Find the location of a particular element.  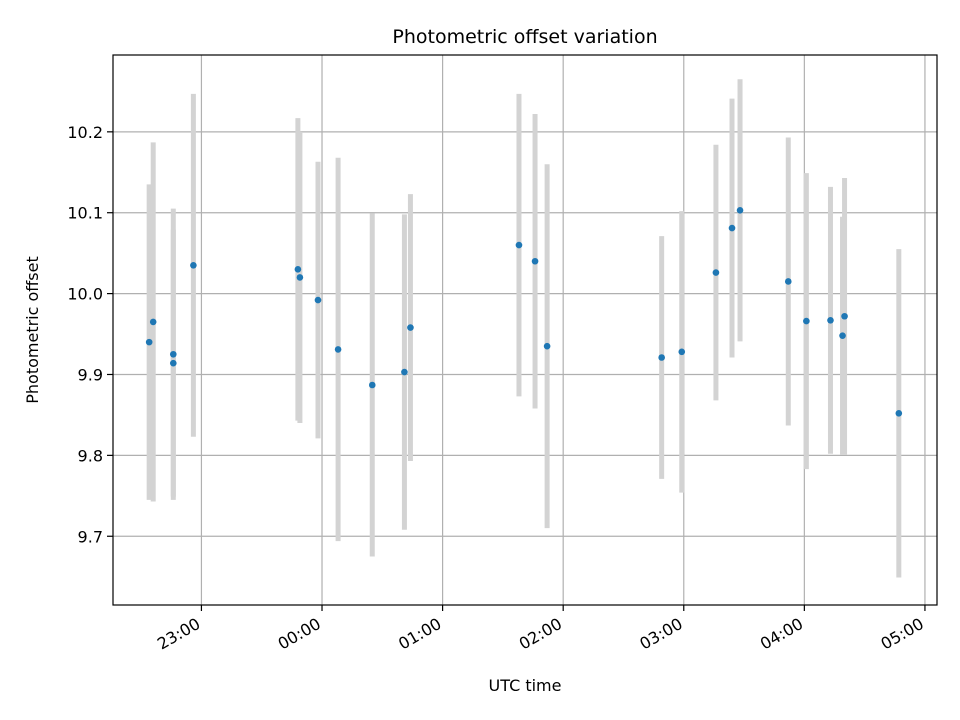

y-axis: 9.7 9.8 9.9 10.0 10.1 10.2 is located at coordinates (90, 334).